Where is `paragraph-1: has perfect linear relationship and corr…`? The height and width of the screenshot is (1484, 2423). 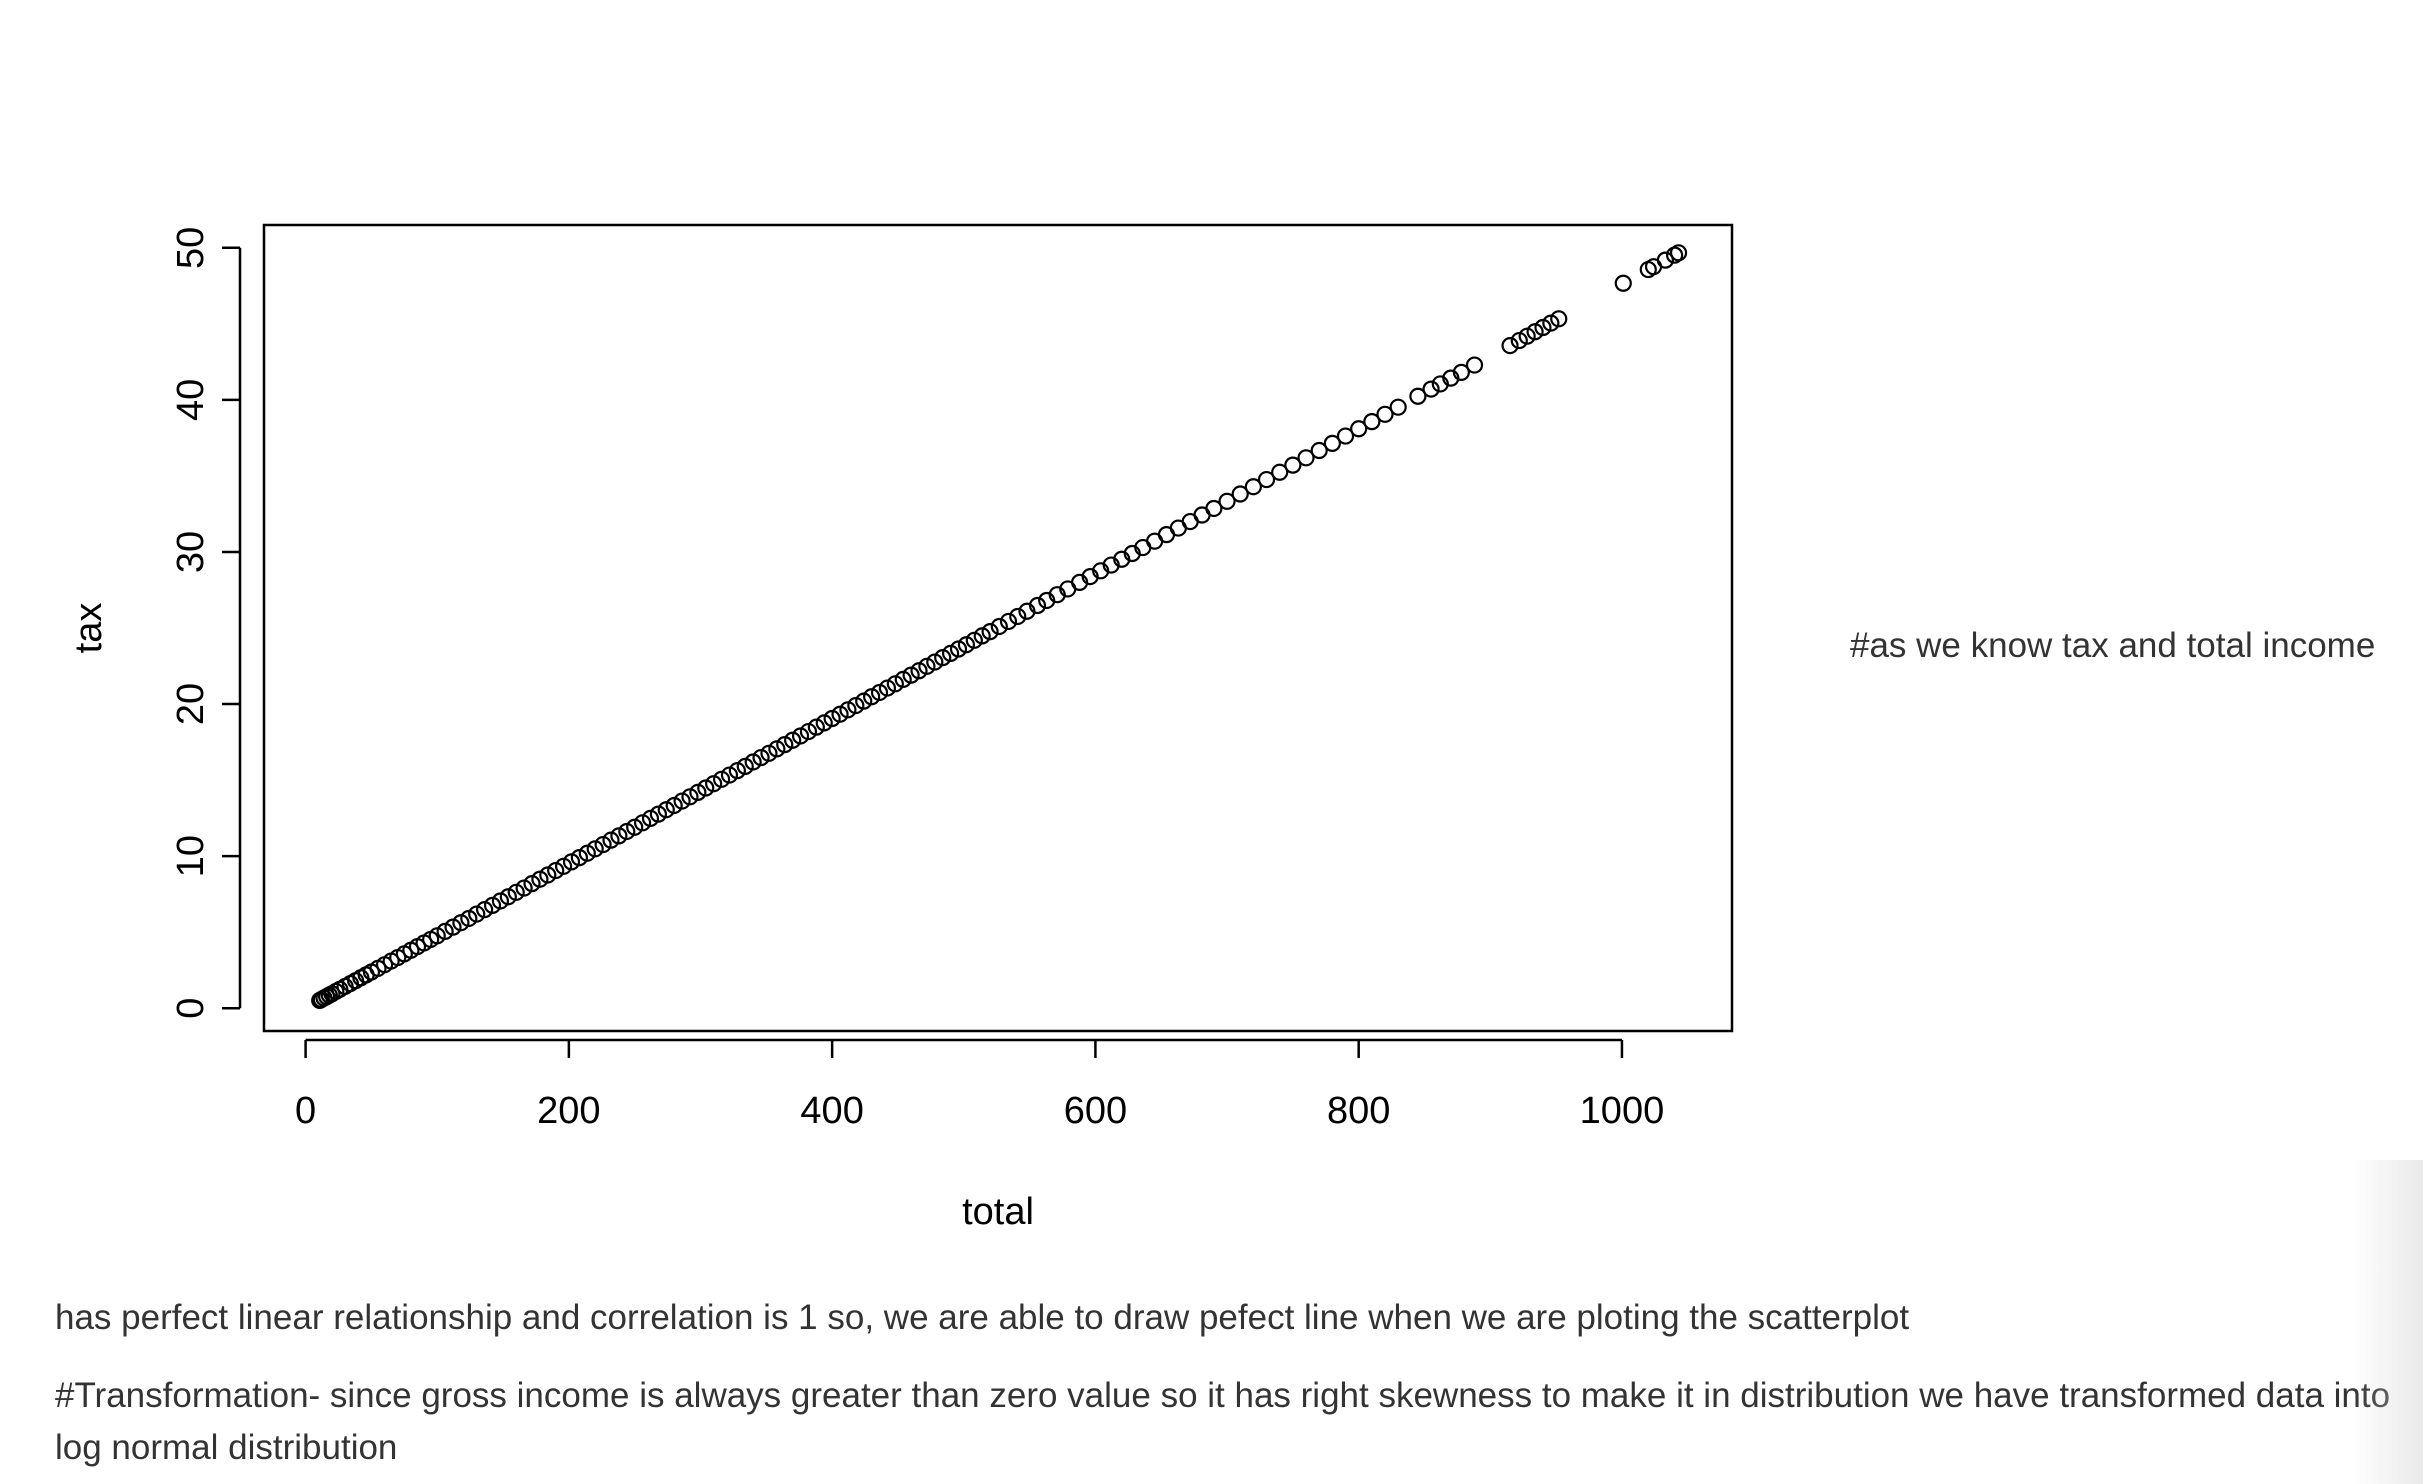
paragraph-1: has perfect linear relationship and corr… is located at coordinates (982, 1317).